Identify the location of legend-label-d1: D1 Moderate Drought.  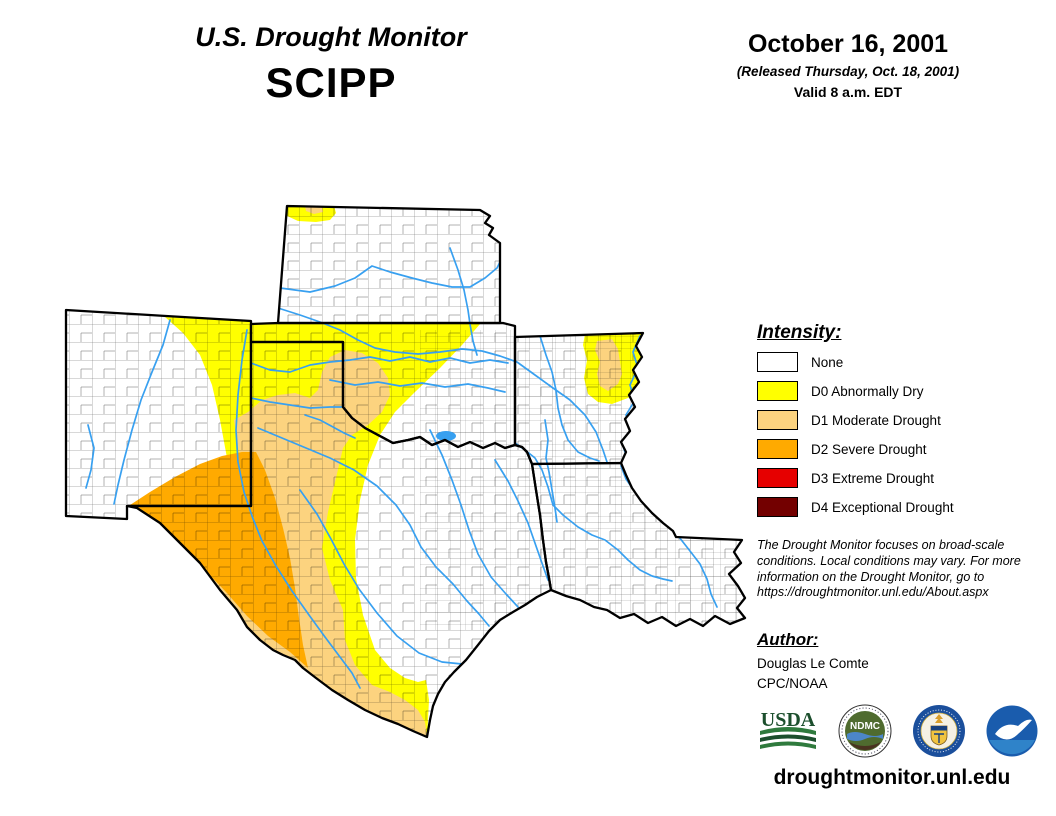
(876, 420).